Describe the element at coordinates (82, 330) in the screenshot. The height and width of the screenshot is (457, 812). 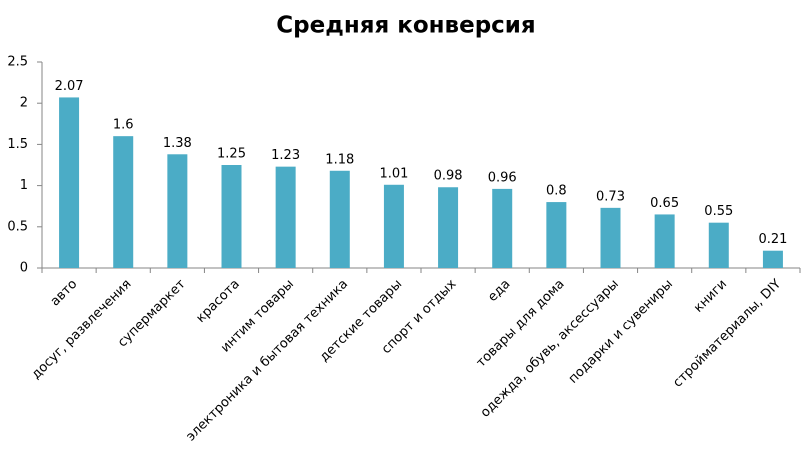
I see `x-tick-label: досуг, развлечения` at that location.